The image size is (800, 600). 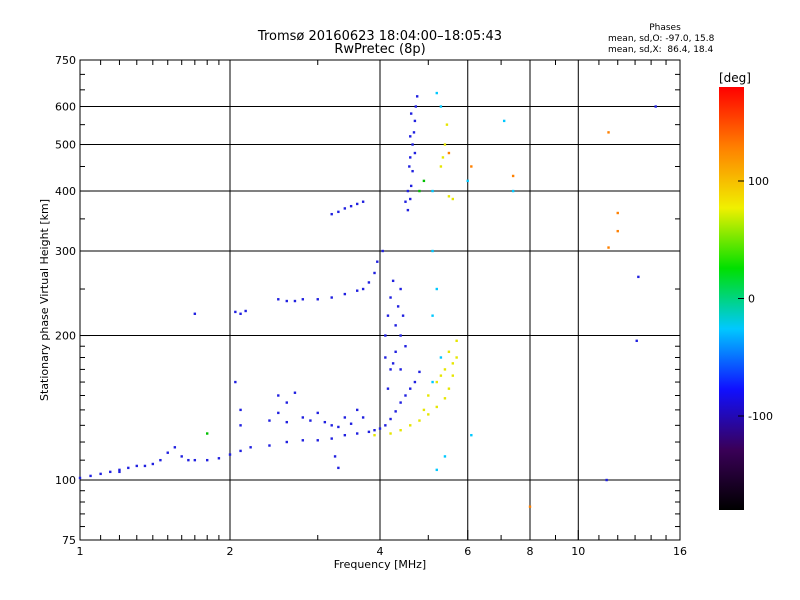 What do you see at coordinates (80, 551) in the screenshot?
I see `x-tick-label: 1` at bounding box center [80, 551].